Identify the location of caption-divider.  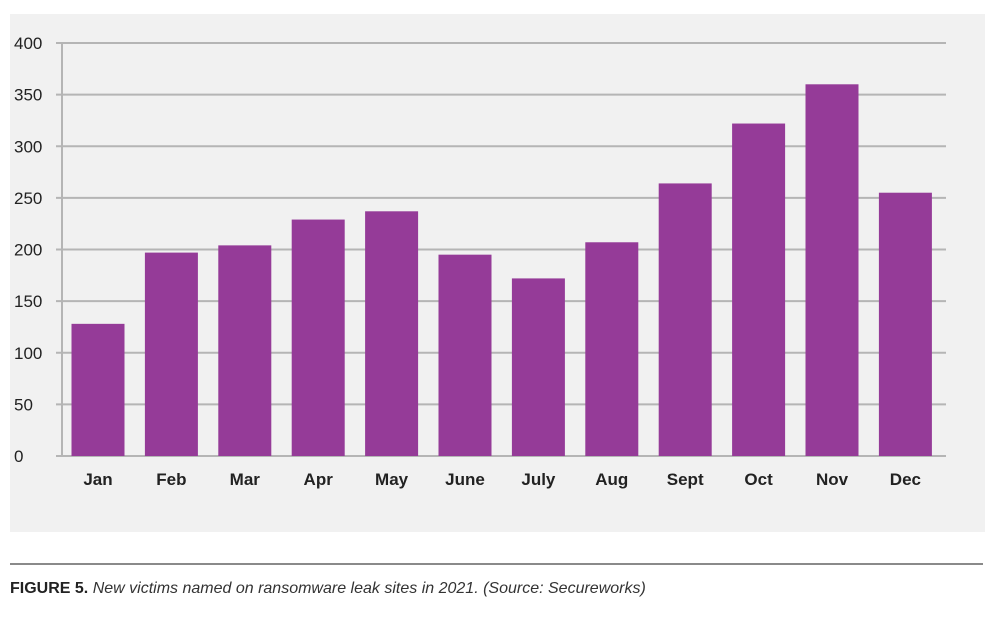
(496, 564).